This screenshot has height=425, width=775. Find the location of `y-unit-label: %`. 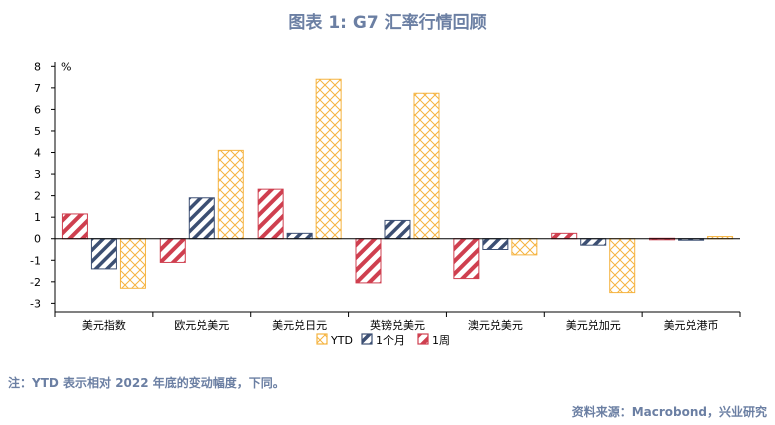

y-unit-label: % is located at coordinates (66, 66).